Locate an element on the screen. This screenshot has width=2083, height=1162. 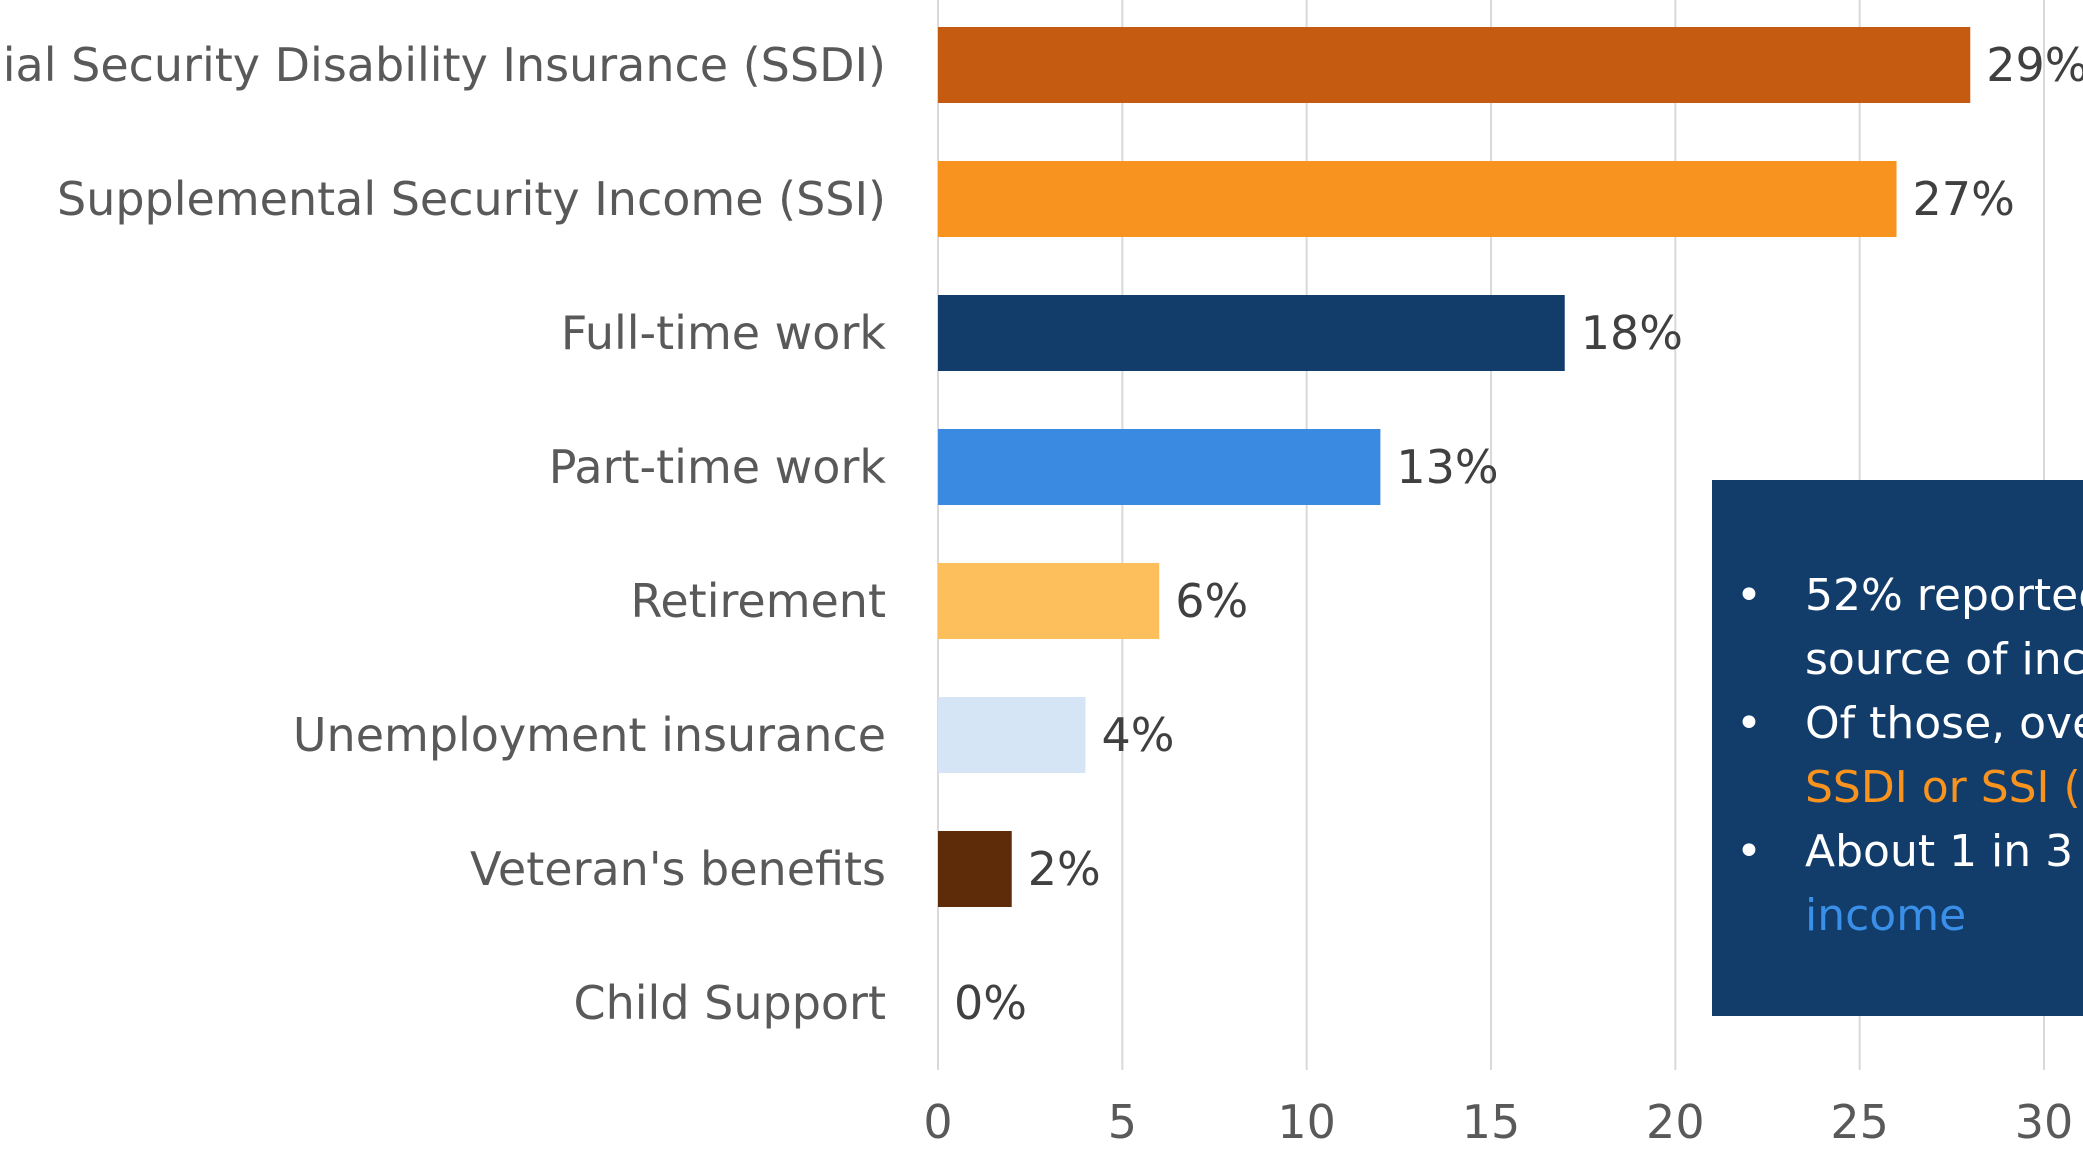
bar-data-label: 6% is located at coordinates (1211, 601).